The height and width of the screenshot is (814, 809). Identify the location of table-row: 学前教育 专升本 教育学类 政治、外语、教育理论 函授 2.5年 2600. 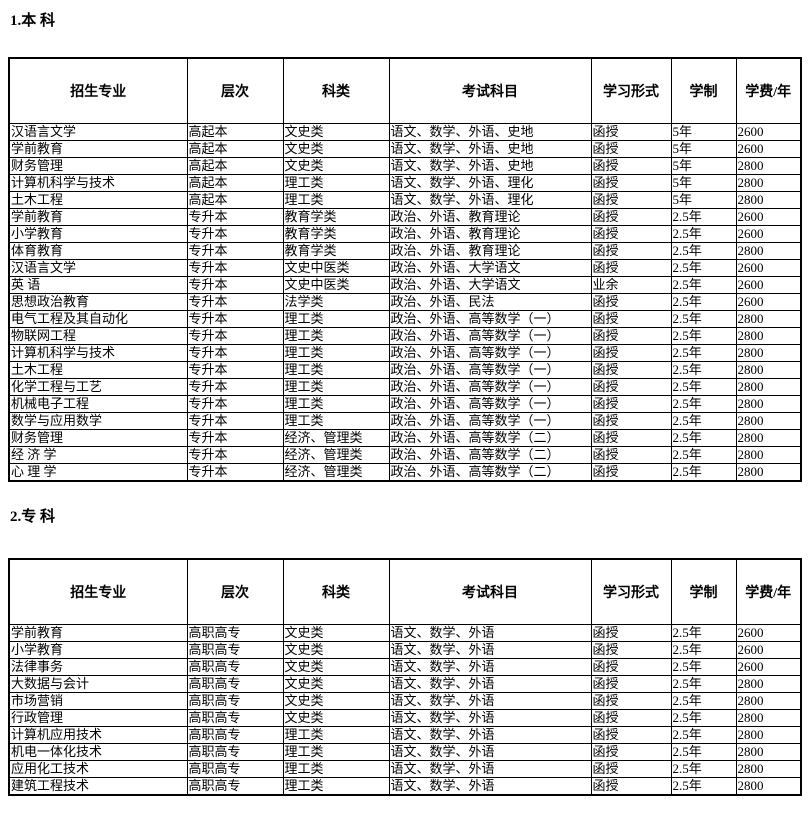
(405, 217).